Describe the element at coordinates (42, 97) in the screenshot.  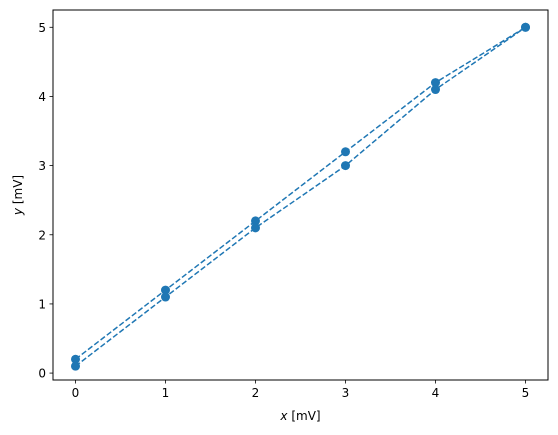
I see `y-tick-label: 4` at that location.